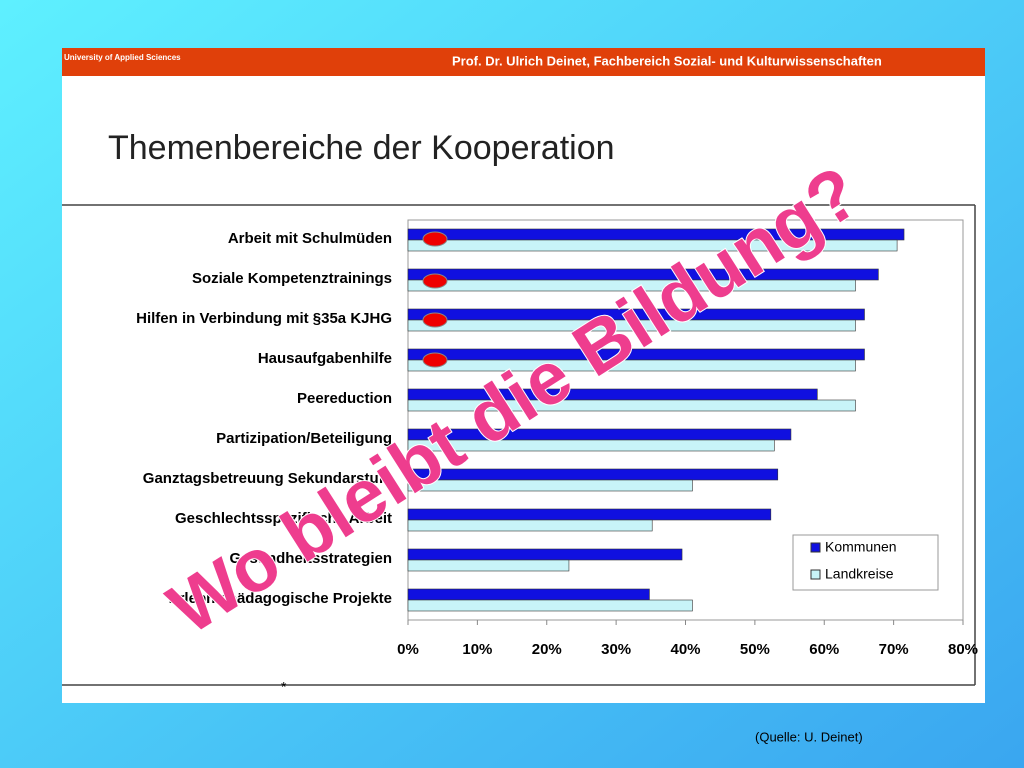  Describe the element at coordinates (477, 649) in the screenshot. I see `x-tick-label: 10%` at that location.